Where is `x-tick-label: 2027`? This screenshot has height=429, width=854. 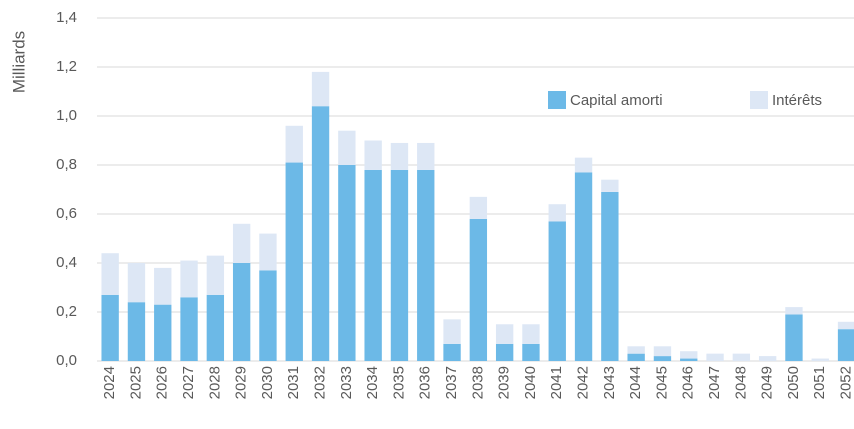 x-tick-label: 2027 is located at coordinates (188, 382).